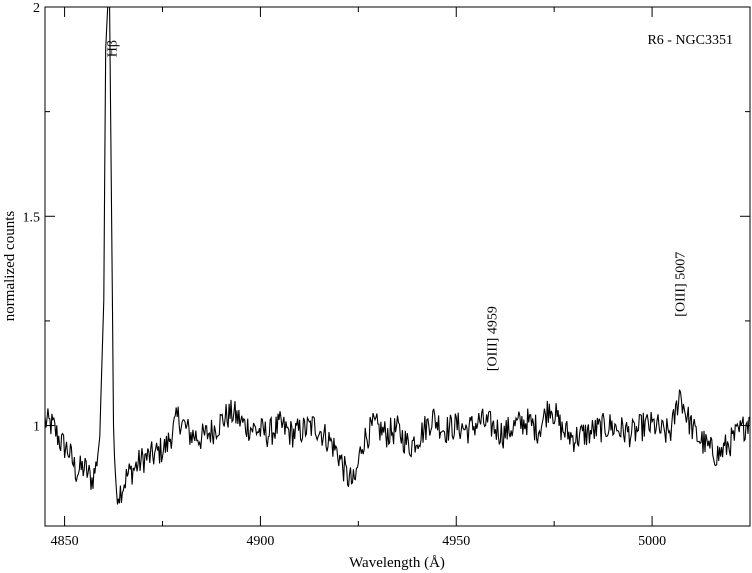 Image resolution: width=752 pixels, height=573 pixels. What do you see at coordinates (681, 284) in the screenshot?
I see `annotation-label: [OIII] 5007` at bounding box center [681, 284].